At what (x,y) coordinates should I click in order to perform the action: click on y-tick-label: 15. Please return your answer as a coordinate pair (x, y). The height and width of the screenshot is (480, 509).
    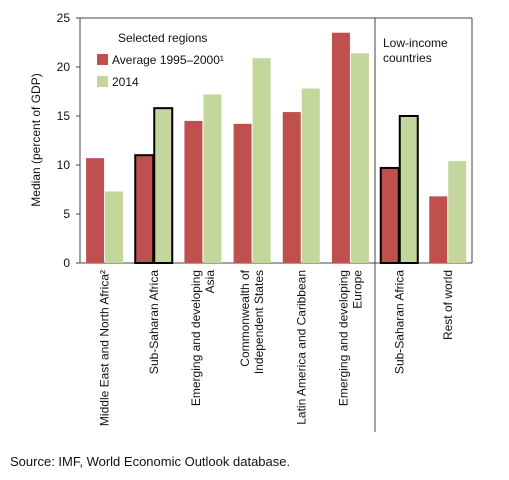
    Looking at the image, I should click on (64, 116).